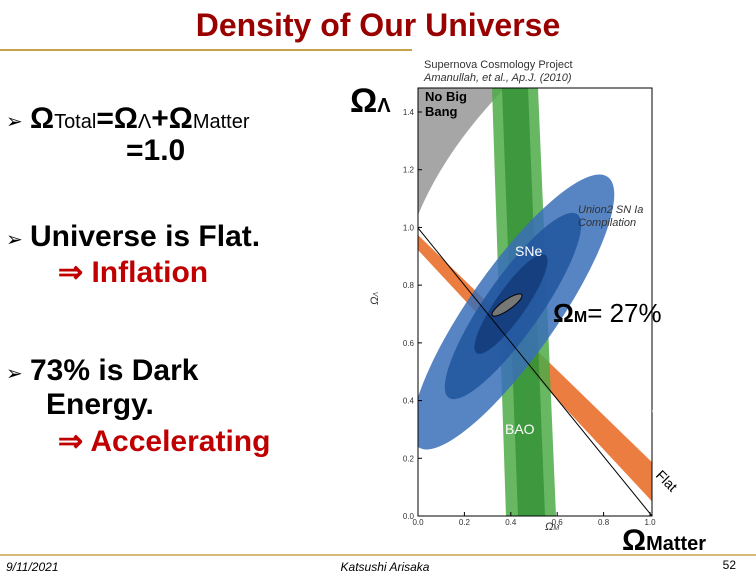 The image size is (756, 576). What do you see at coordinates (610, 210) in the screenshot?
I see `compilation: Union2 SN Ia` at bounding box center [610, 210].